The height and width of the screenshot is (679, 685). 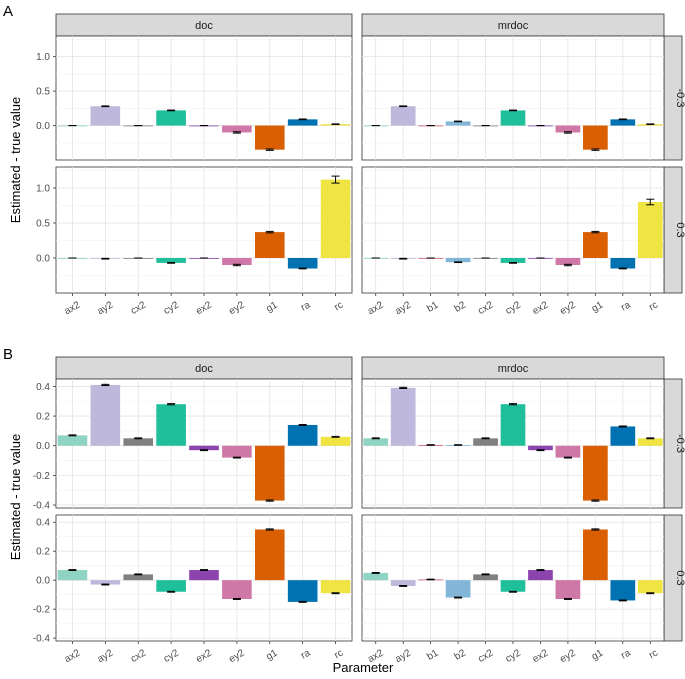 What do you see at coordinates (194, 98) in the screenshot?
I see `facet-panel-A-doc--0.3: 0.0 0.5 1.0` at bounding box center [194, 98].